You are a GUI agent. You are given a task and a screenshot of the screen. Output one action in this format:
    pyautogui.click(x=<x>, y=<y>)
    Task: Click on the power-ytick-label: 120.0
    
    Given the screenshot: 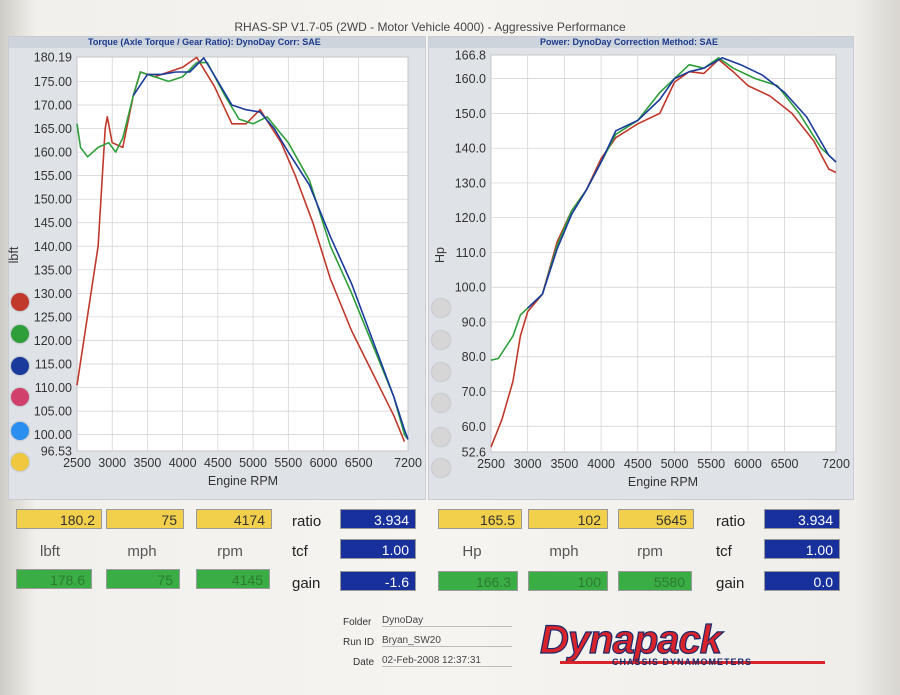 What is the action you would take?
    pyautogui.click(x=470, y=218)
    